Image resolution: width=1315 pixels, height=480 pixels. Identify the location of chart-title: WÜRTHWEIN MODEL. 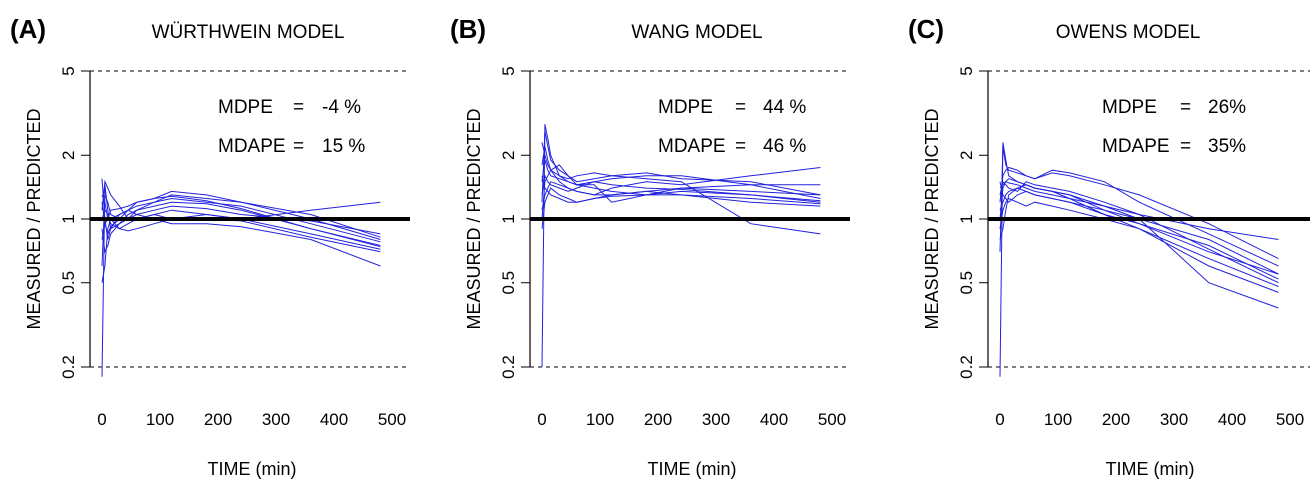
(248, 32).